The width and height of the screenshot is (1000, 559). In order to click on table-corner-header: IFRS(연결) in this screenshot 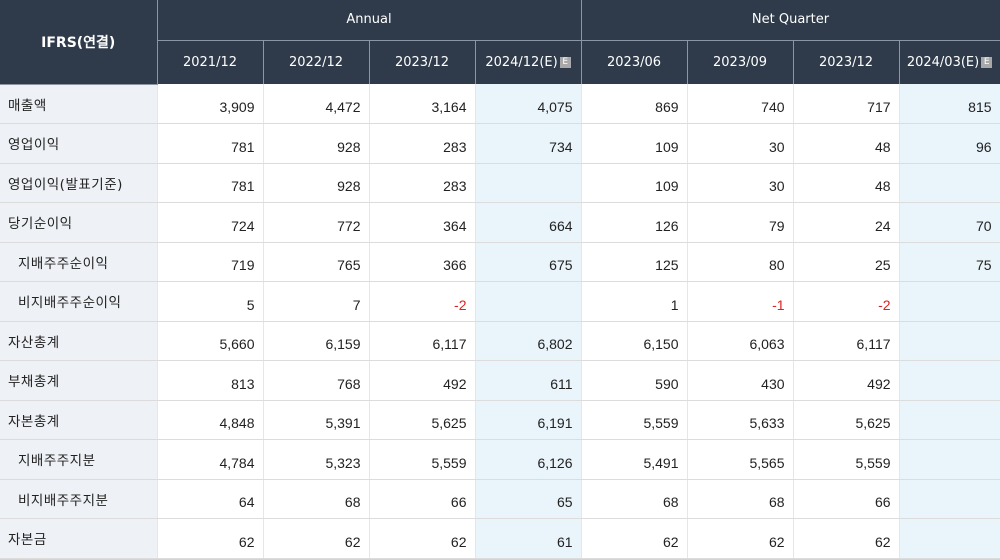, I will do `click(79, 42)`.